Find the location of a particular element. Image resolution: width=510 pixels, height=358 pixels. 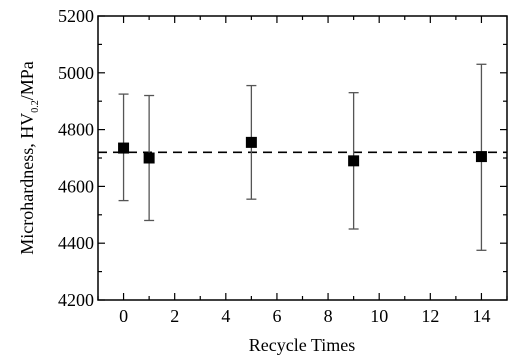

x-tick-label: 12 is located at coordinates (430, 316).